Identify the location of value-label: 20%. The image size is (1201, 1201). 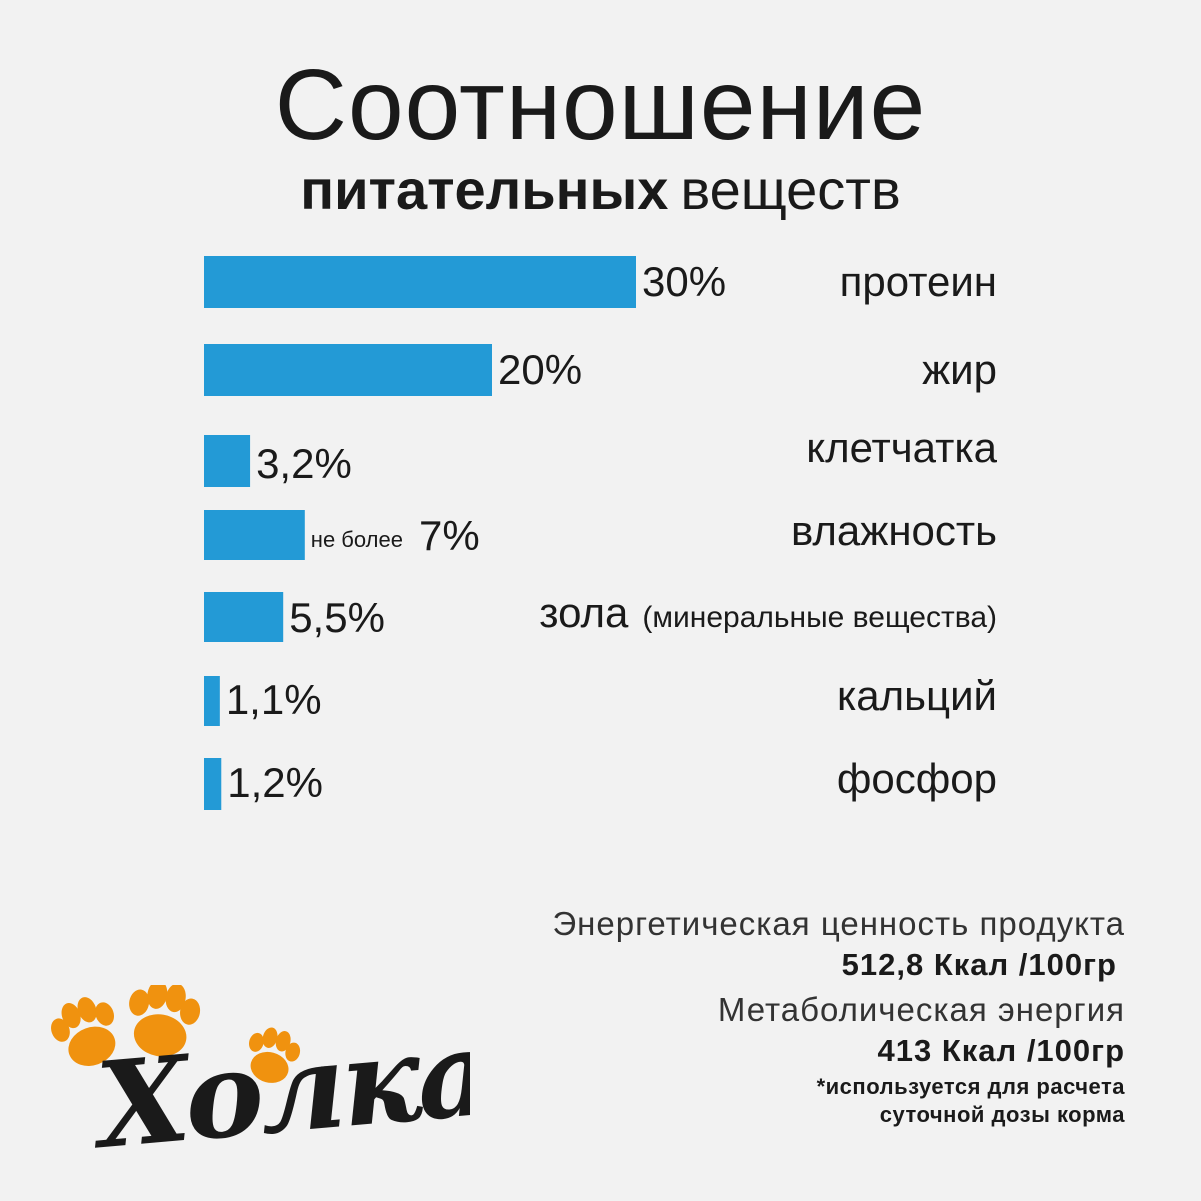
(540, 369).